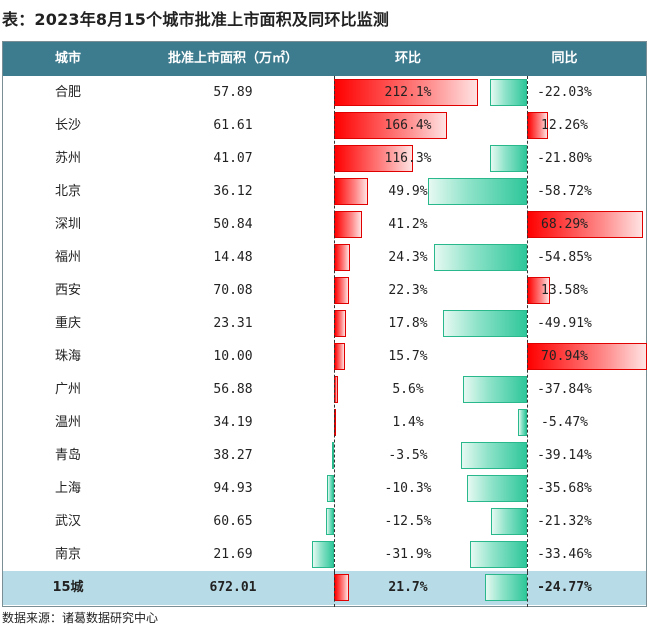 The image size is (649, 626). I want to click on yoy-cell-value: 70.94%, so click(564, 356).